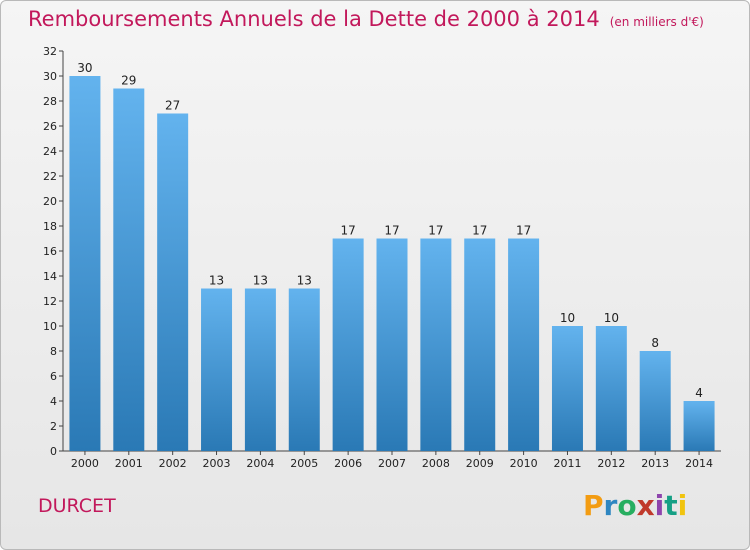 Image resolution: width=750 pixels, height=550 pixels. I want to click on y-tick-label: 14, so click(50, 276).